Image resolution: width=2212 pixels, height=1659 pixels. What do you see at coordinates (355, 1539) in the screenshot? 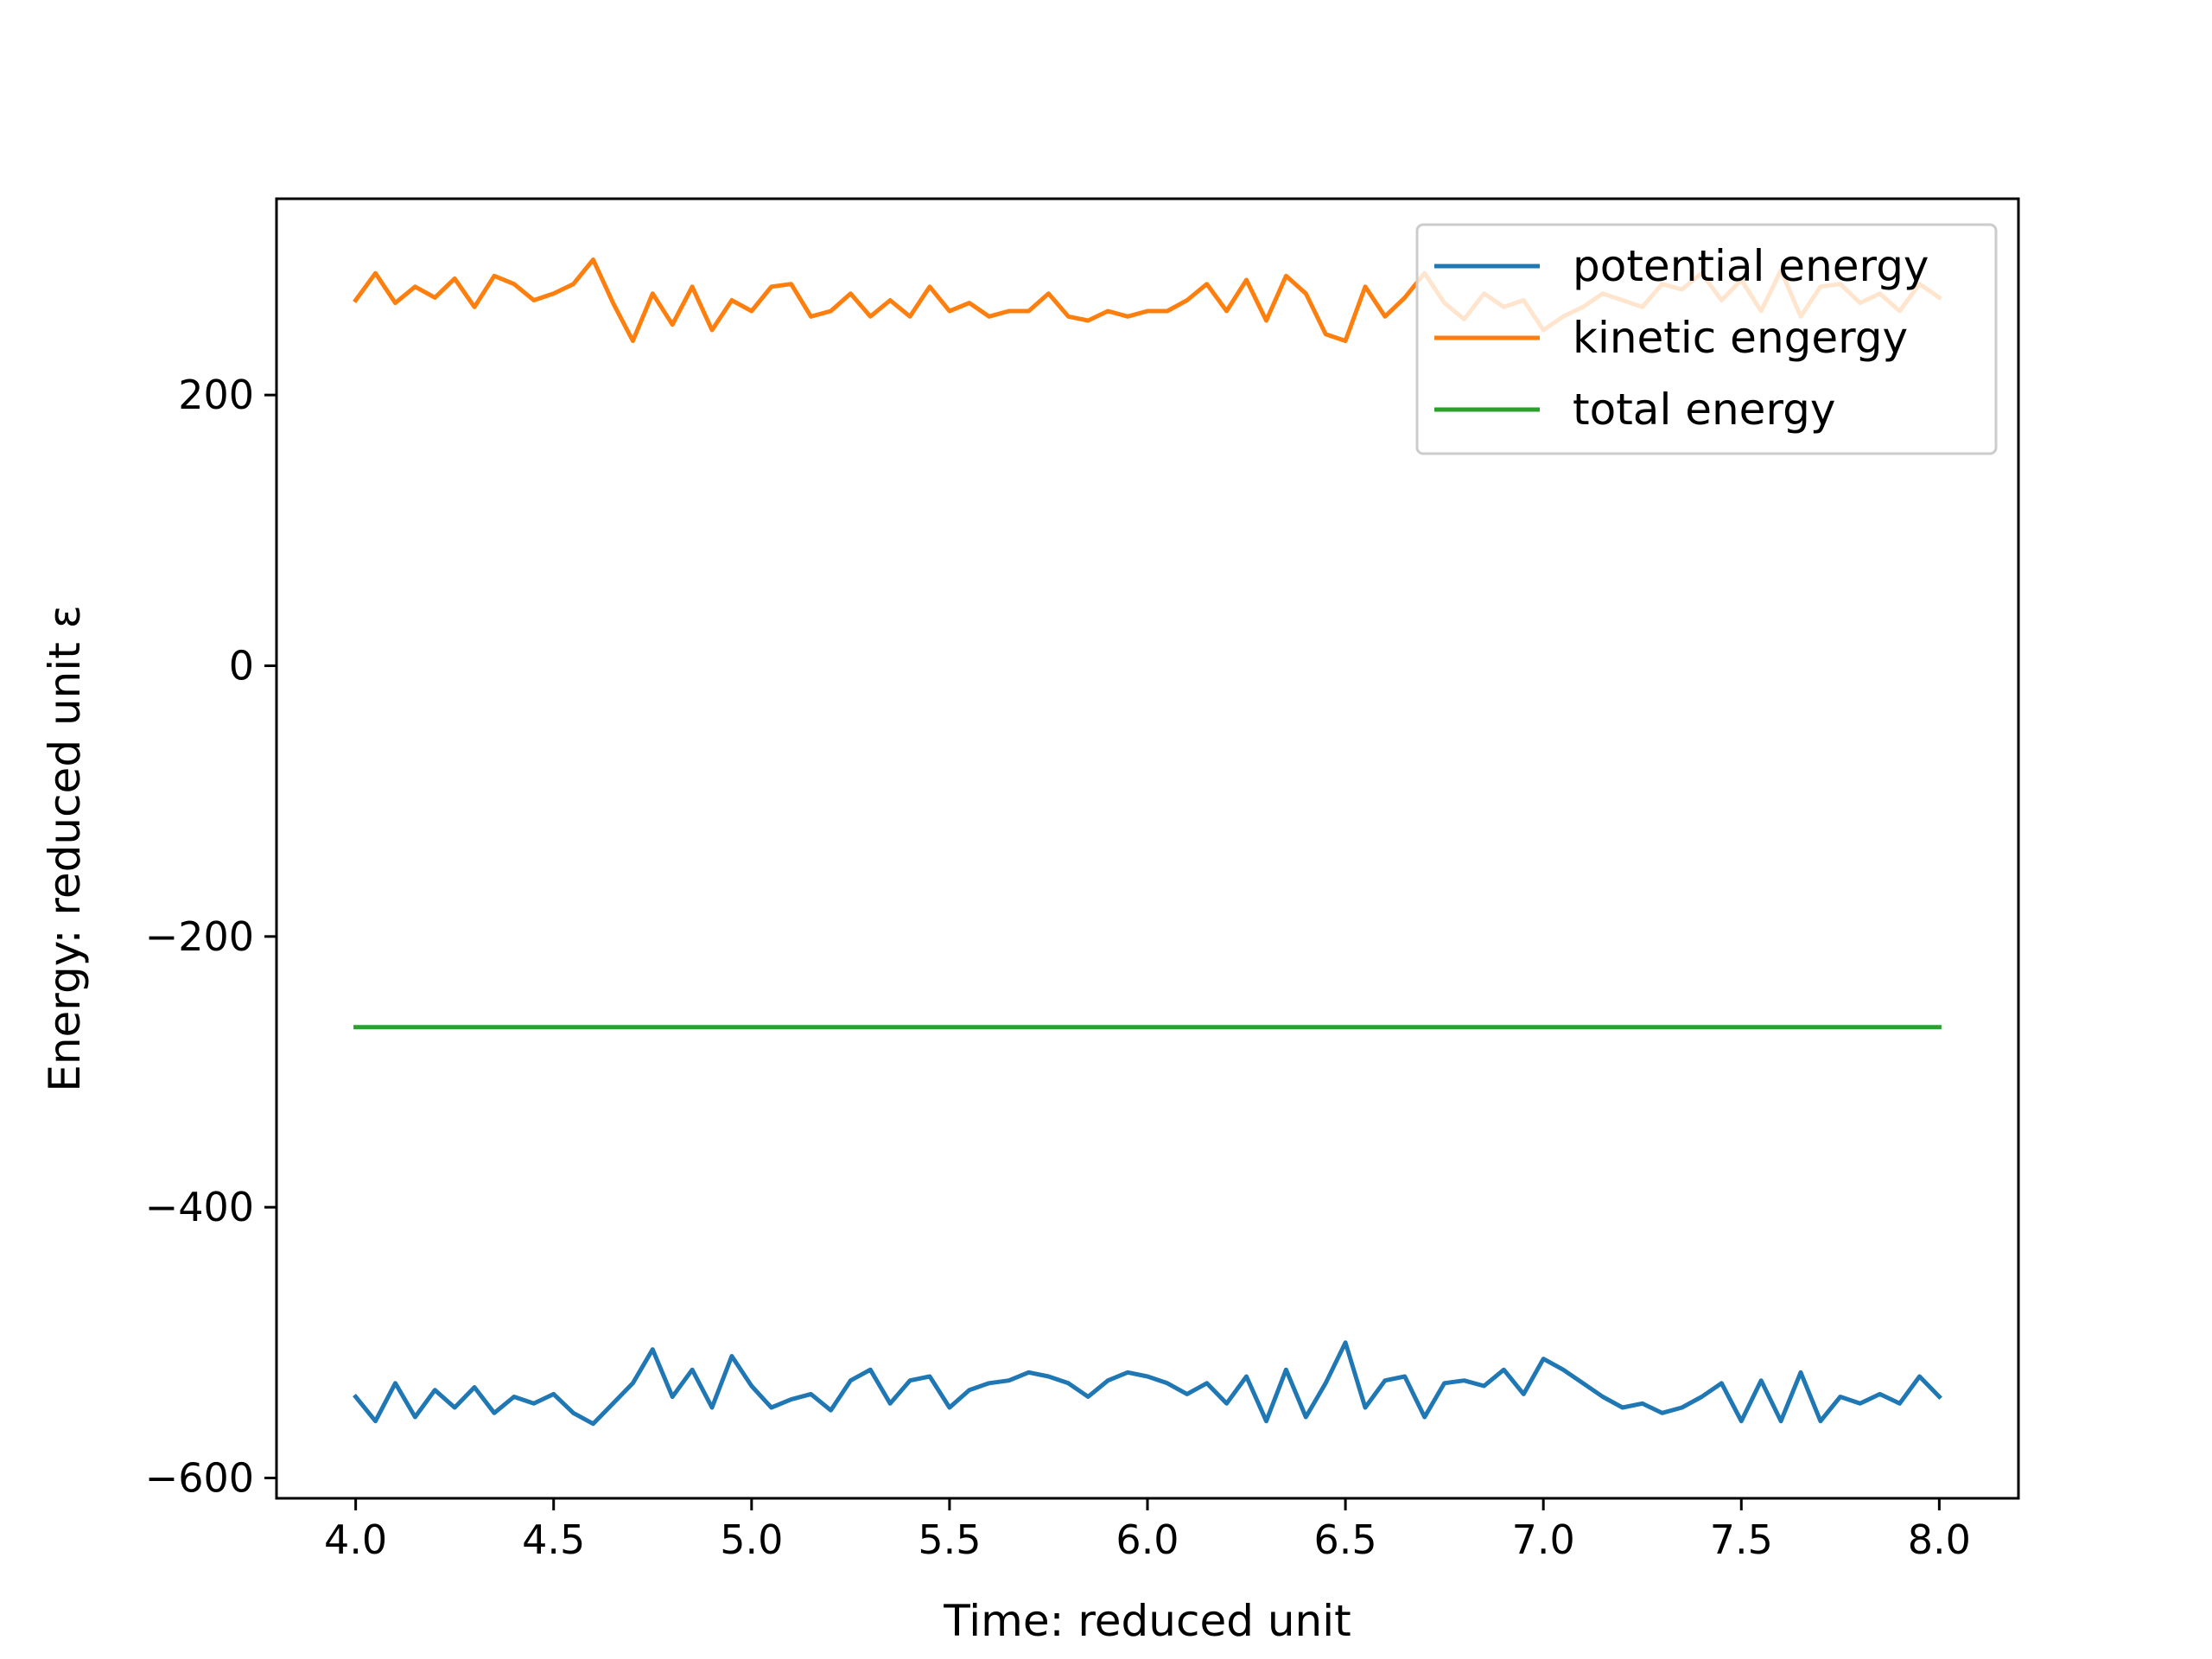
I see `x-tick-label: 4.0` at bounding box center [355, 1539].